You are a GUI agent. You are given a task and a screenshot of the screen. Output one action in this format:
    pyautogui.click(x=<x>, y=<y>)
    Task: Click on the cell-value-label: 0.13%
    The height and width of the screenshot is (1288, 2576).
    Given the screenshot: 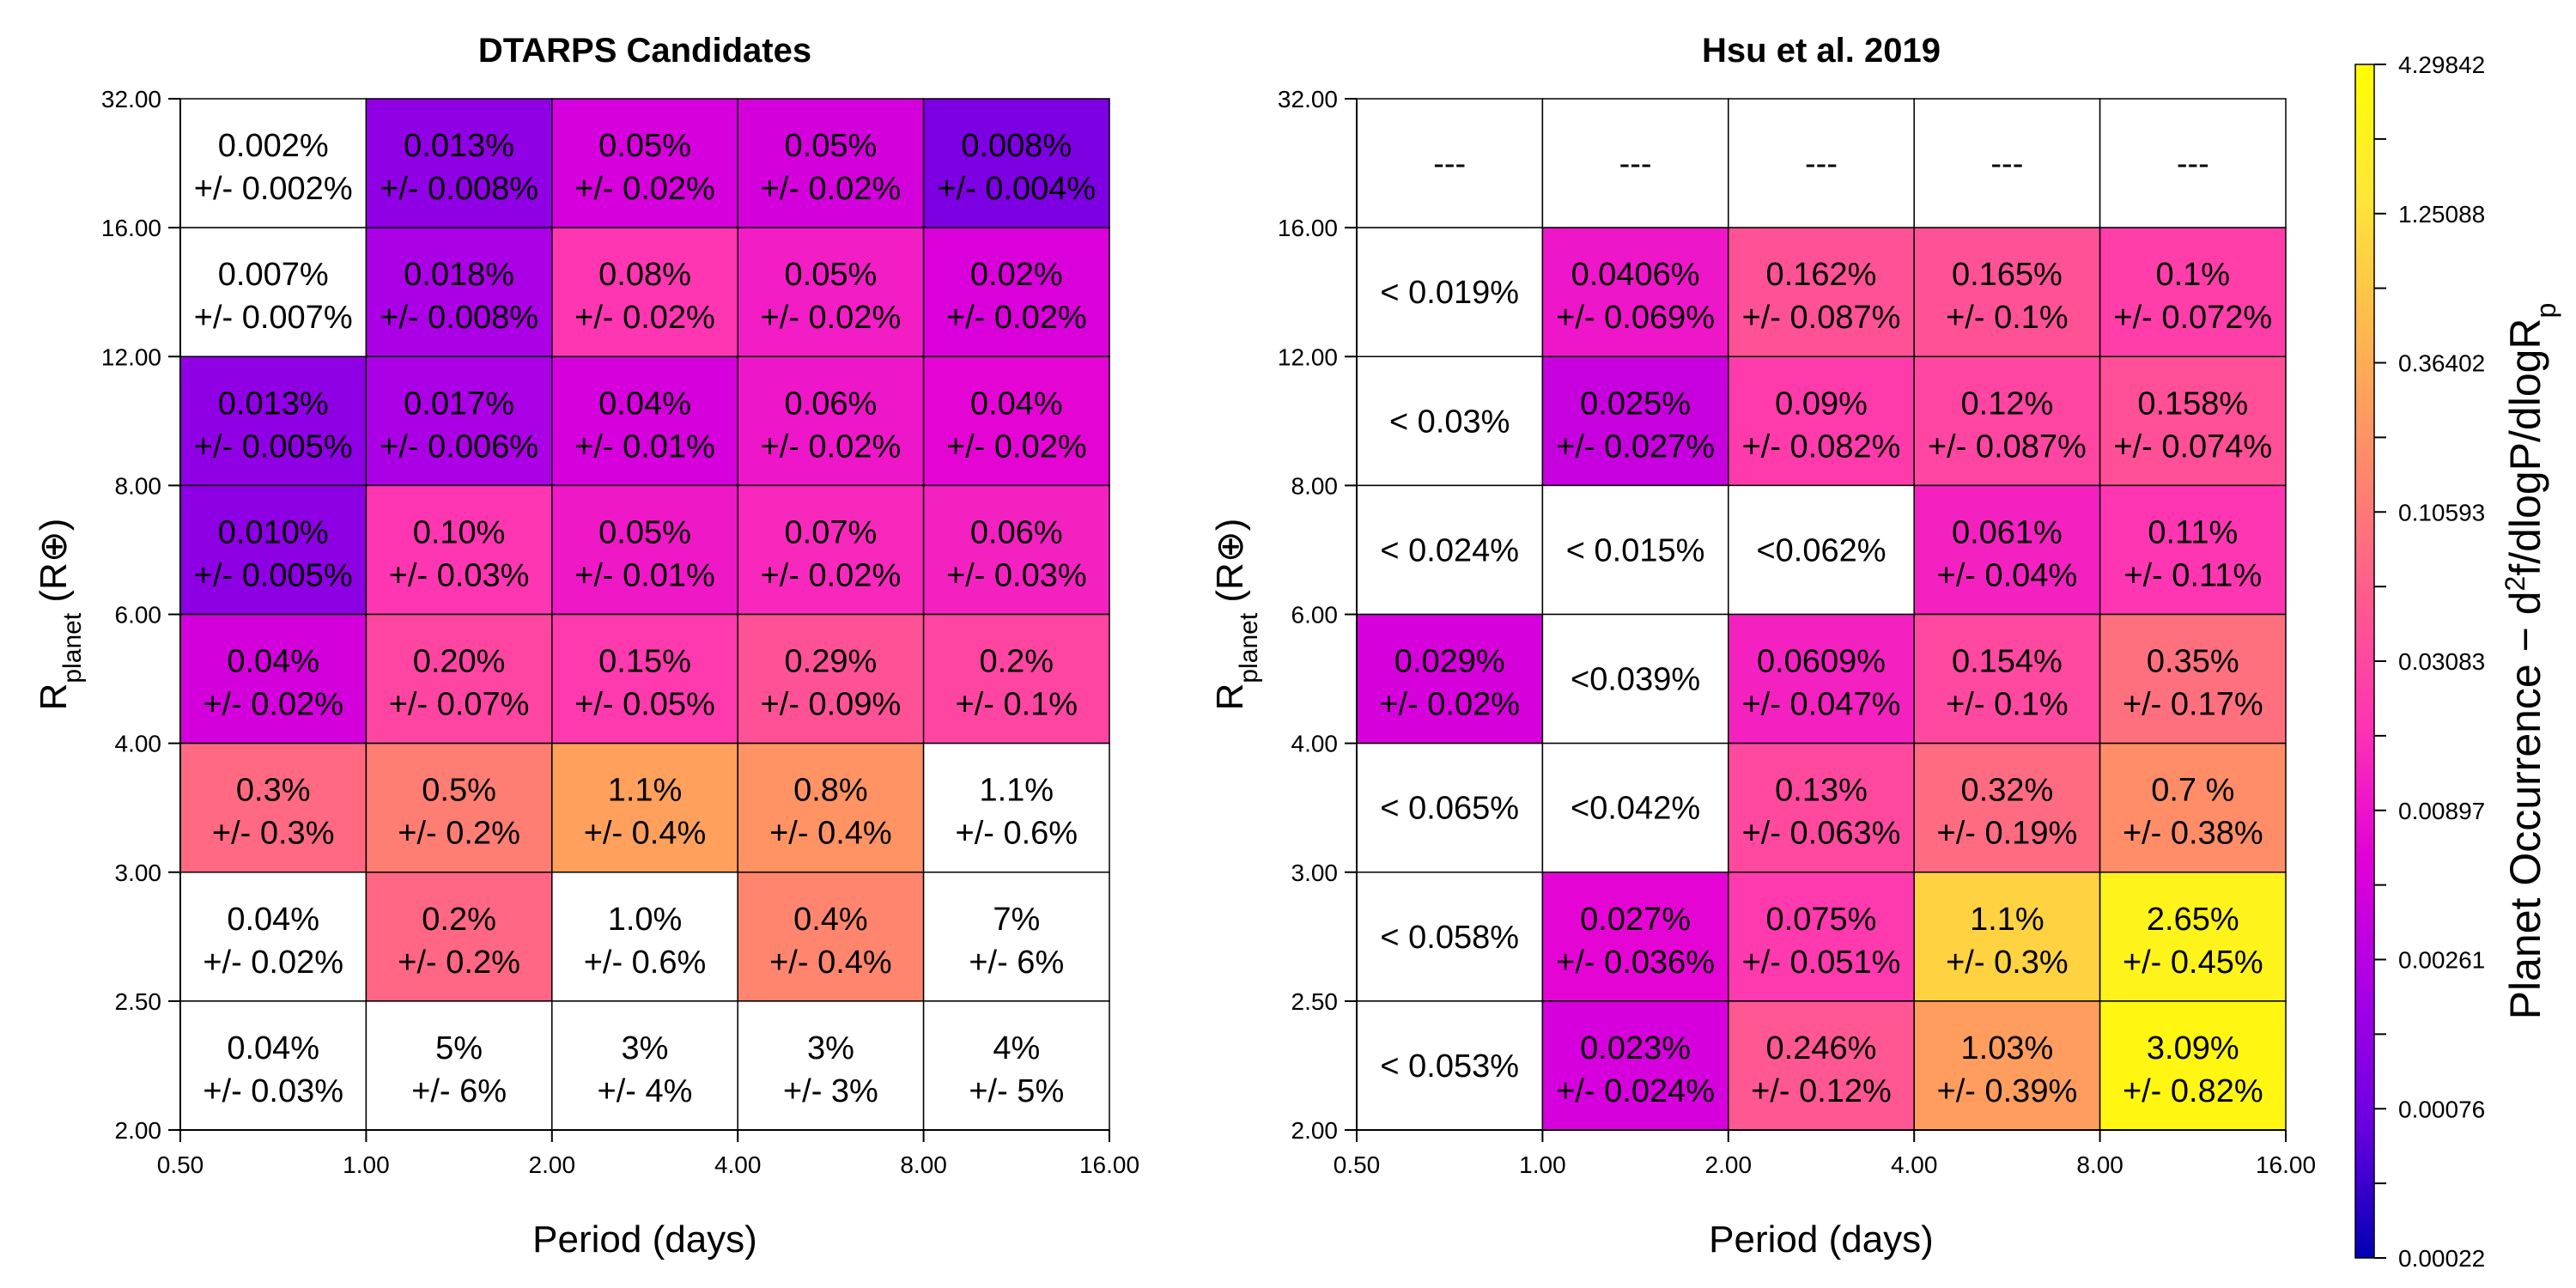 What is the action you would take?
    pyautogui.click(x=1821, y=791)
    